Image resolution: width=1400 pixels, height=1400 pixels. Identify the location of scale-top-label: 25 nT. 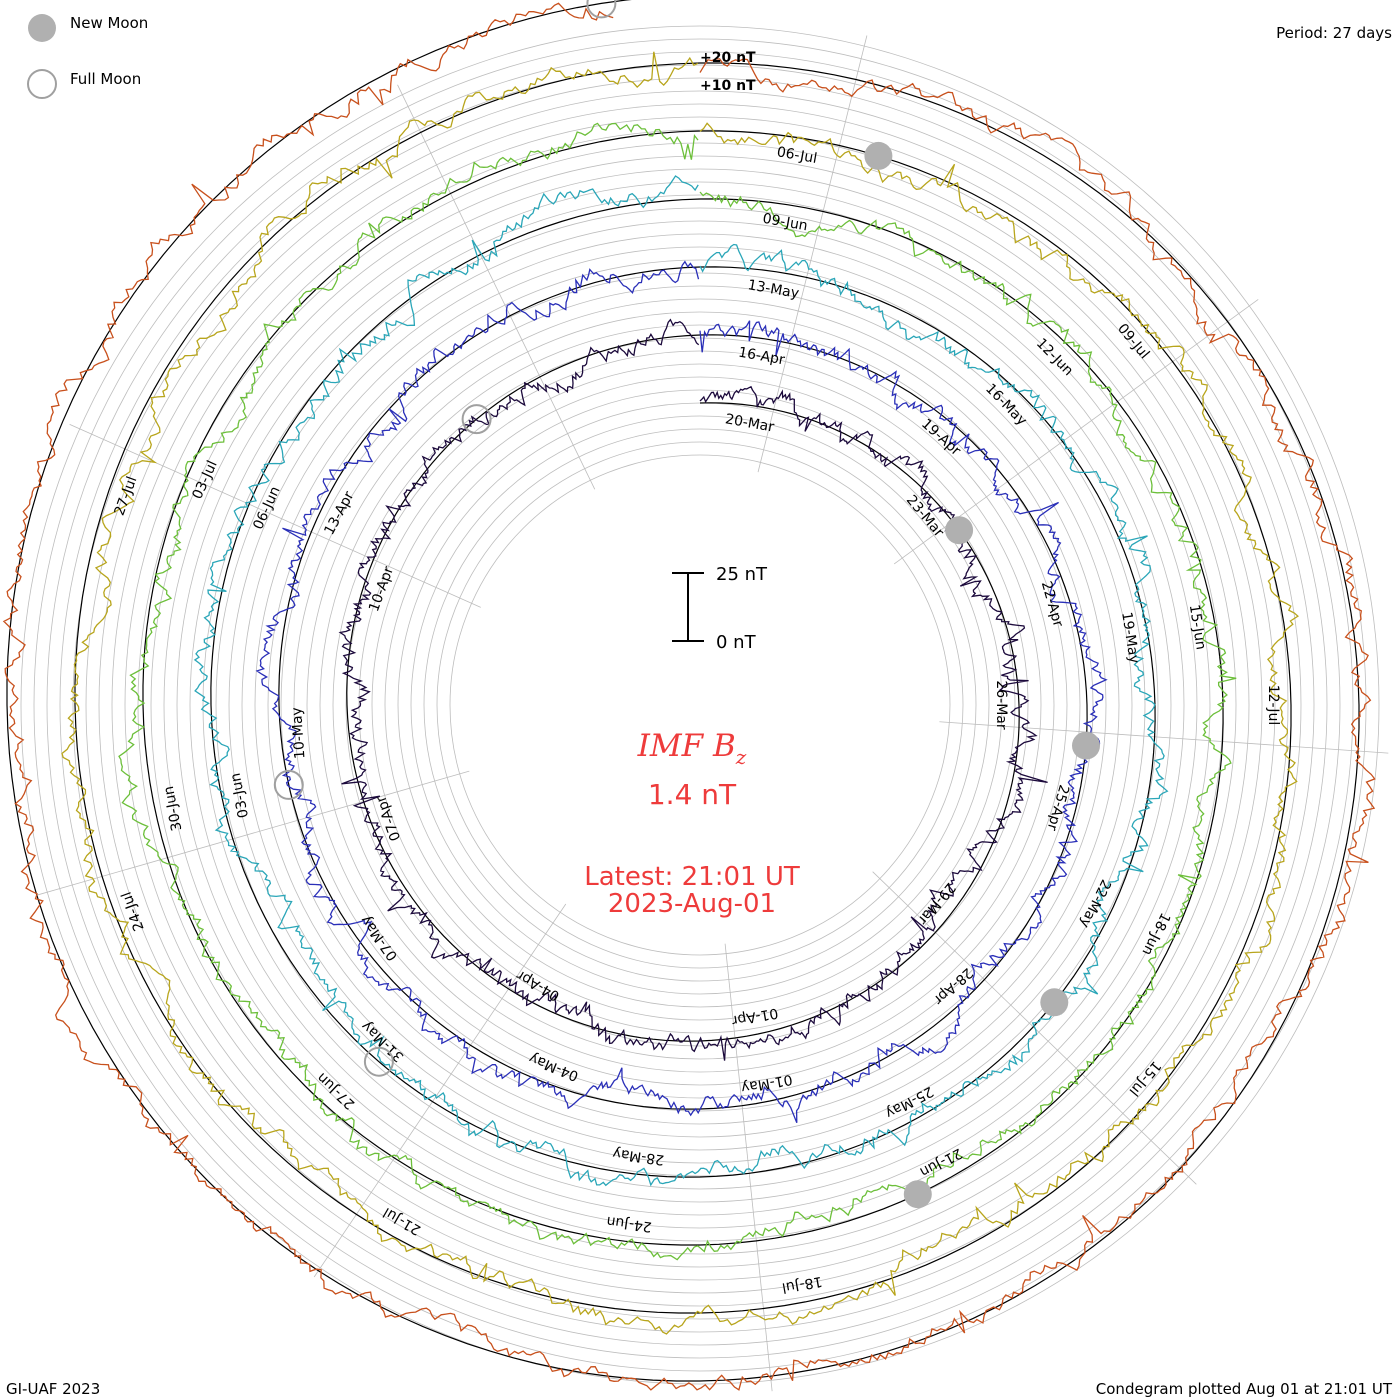
(742, 574).